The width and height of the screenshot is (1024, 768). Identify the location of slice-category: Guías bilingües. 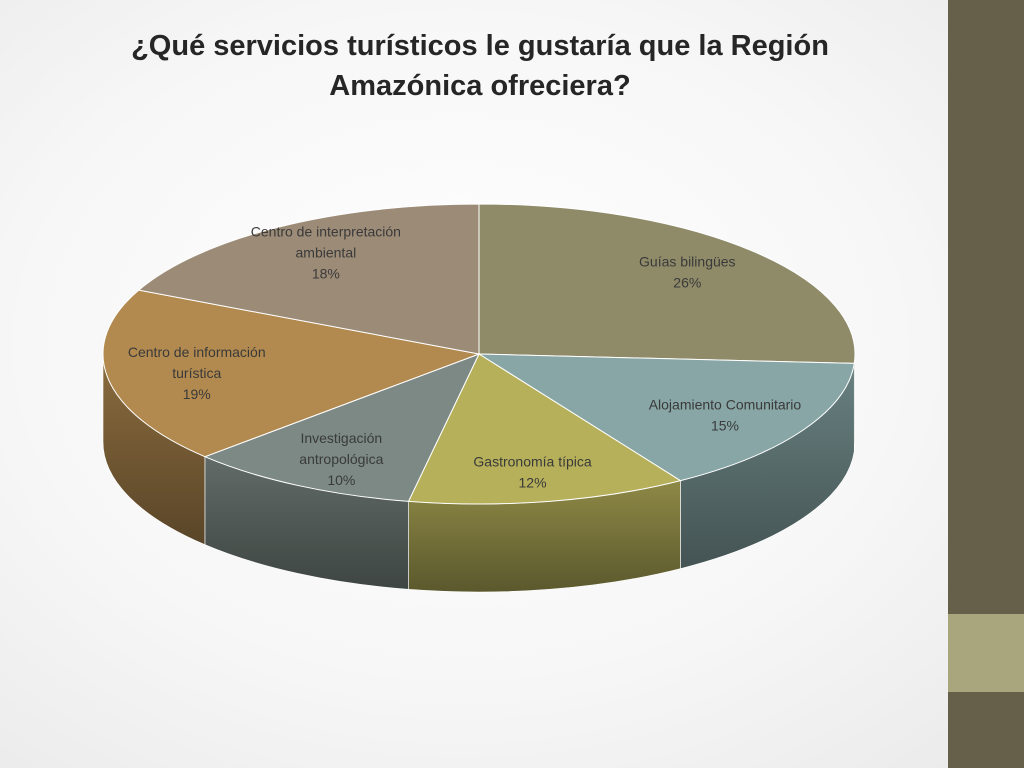
(687, 261).